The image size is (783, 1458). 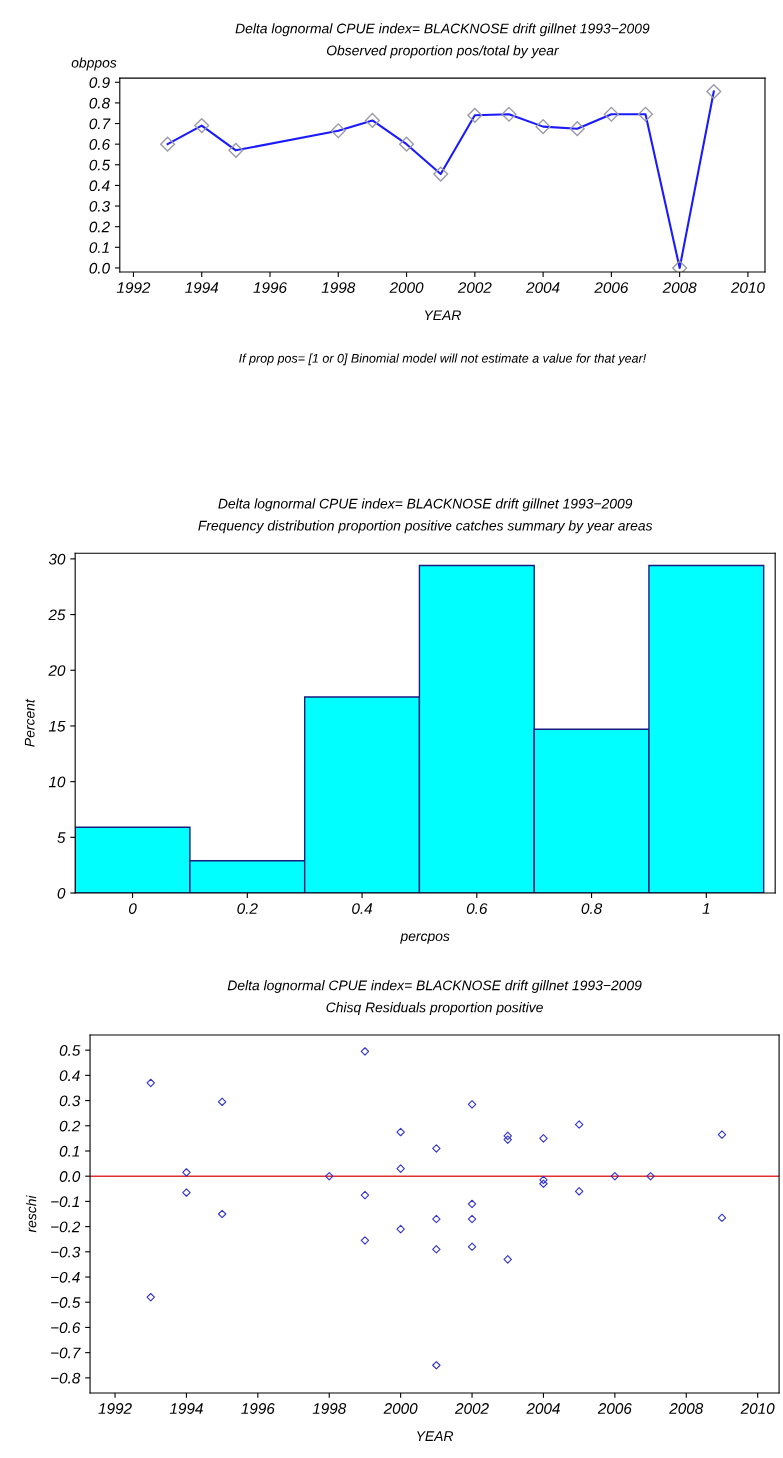 What do you see at coordinates (61, 838) in the screenshot?
I see `y-tick-label: 5` at bounding box center [61, 838].